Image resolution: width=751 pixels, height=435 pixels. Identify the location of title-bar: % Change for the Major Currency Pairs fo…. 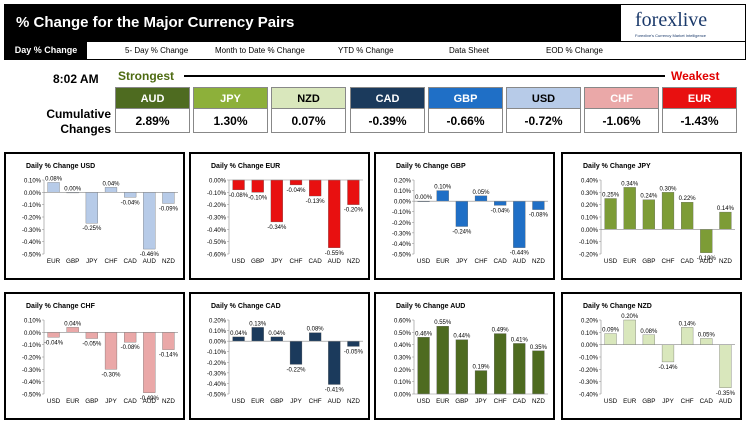
(375, 23).